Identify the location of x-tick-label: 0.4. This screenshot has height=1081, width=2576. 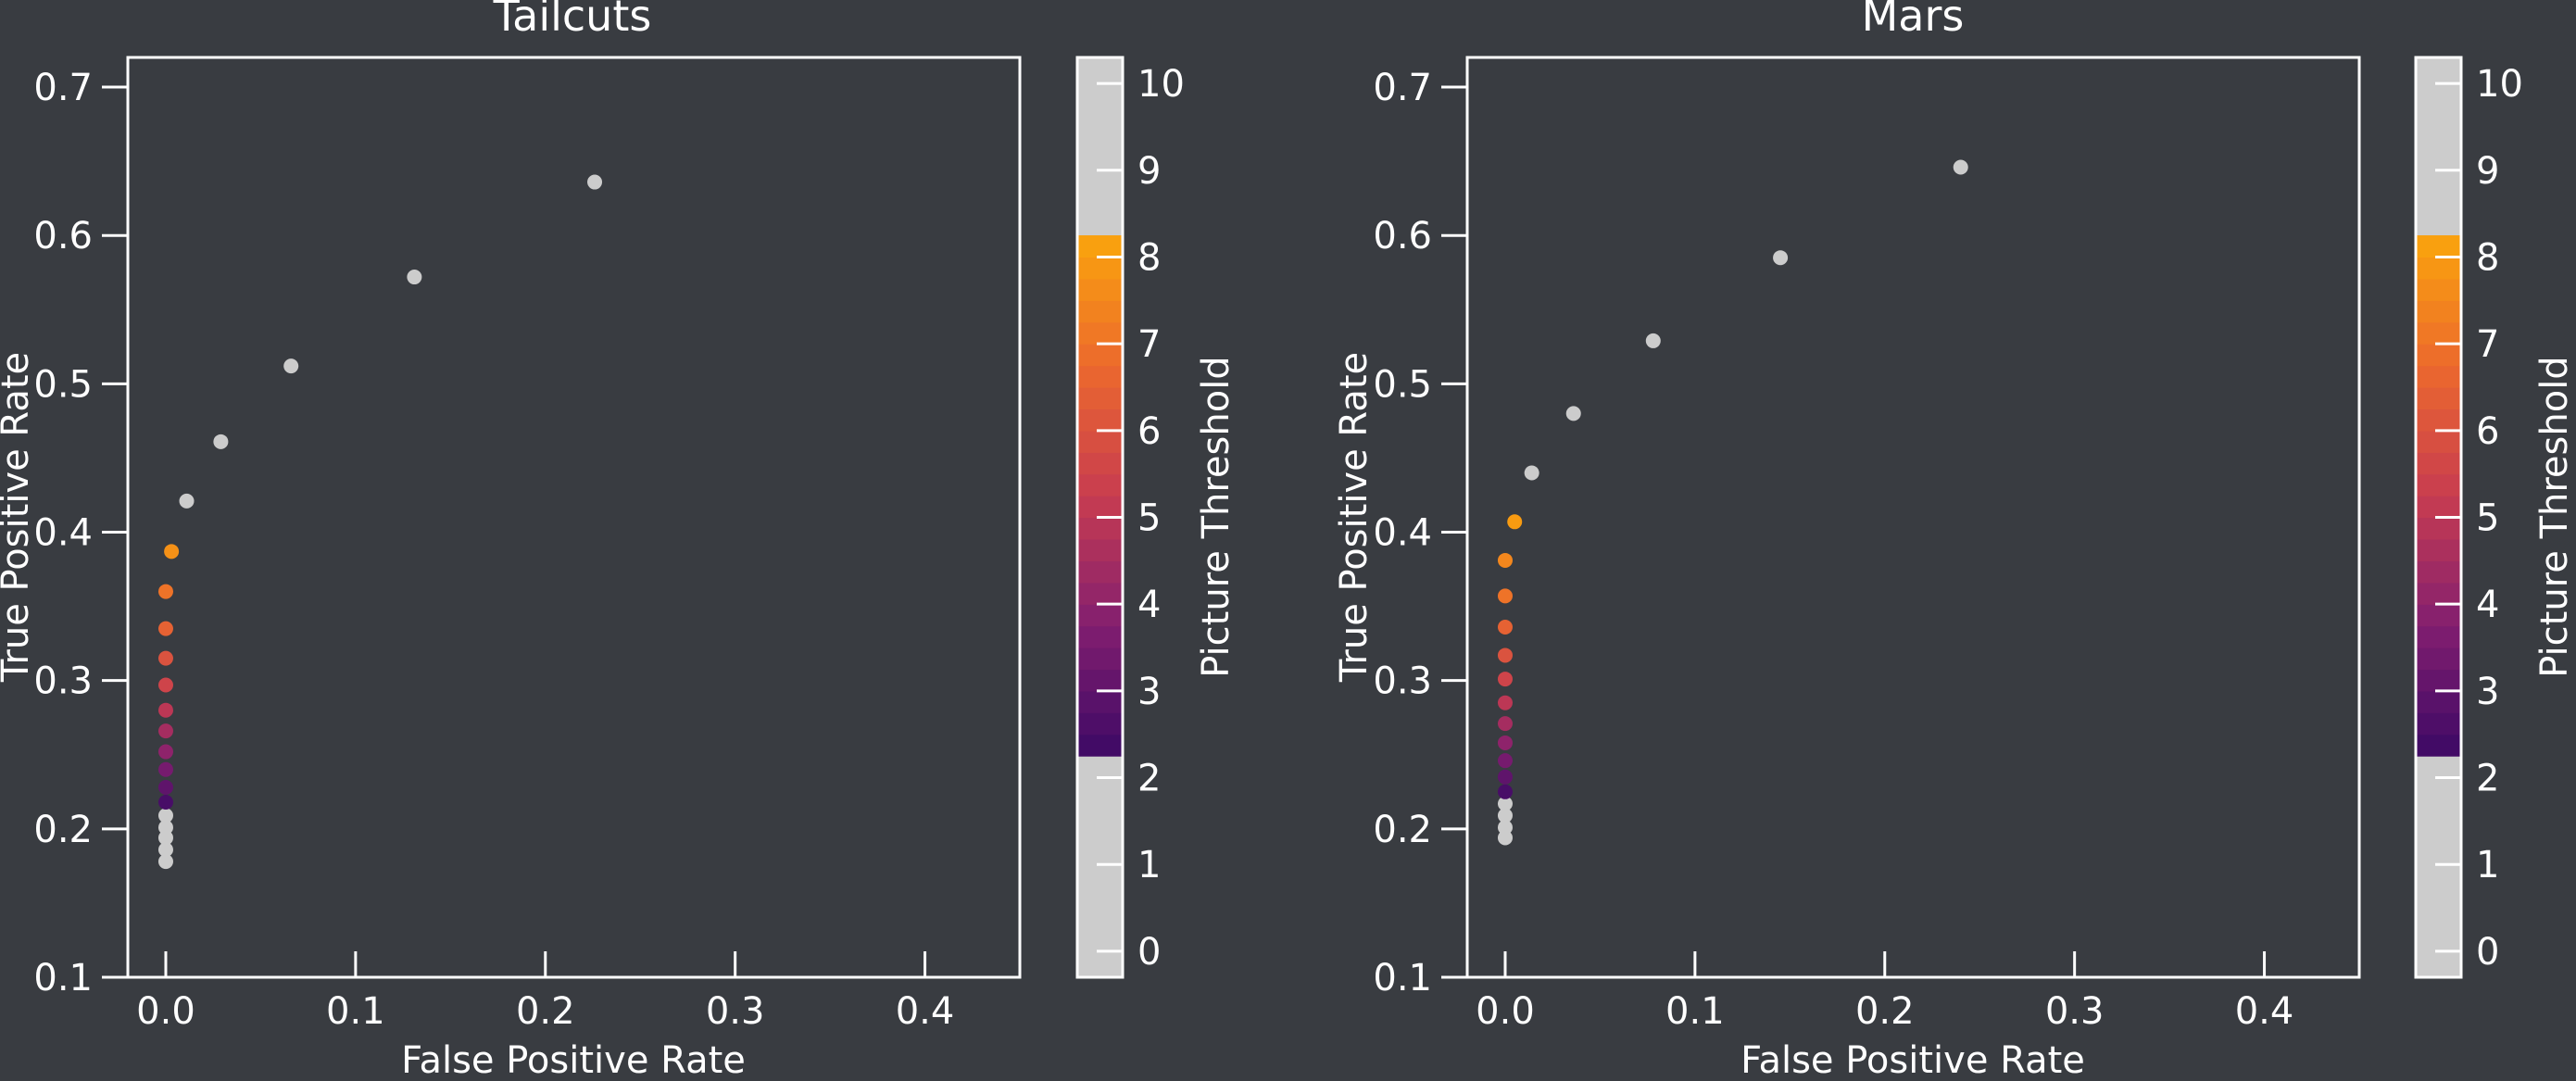
(2264, 1011).